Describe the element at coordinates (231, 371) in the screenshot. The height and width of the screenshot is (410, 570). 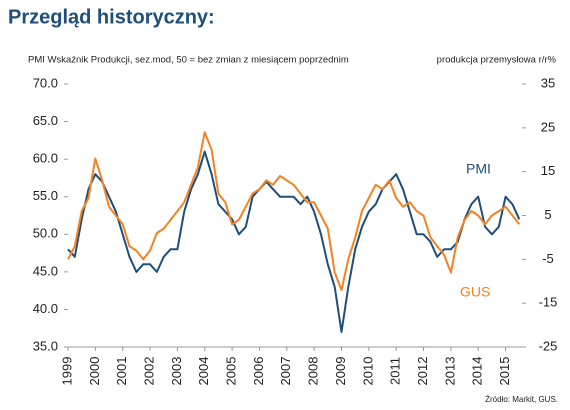
I see `x-tick-label: 2005` at that location.